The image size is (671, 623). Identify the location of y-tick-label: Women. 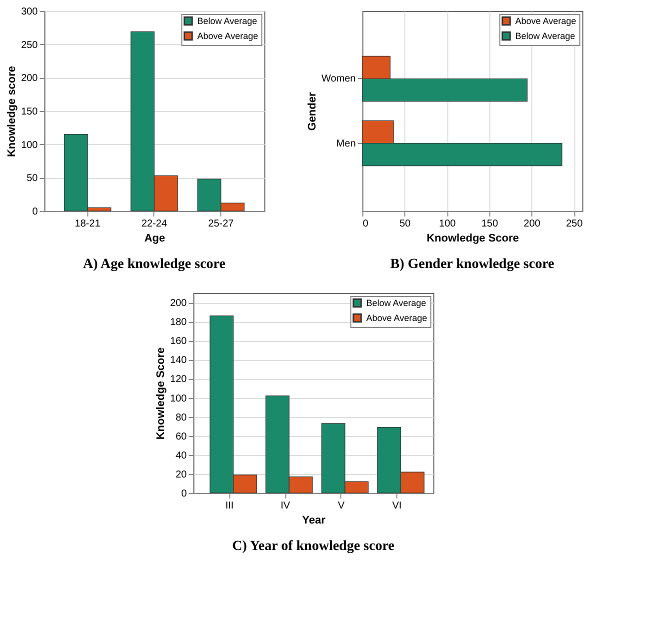
(338, 79).